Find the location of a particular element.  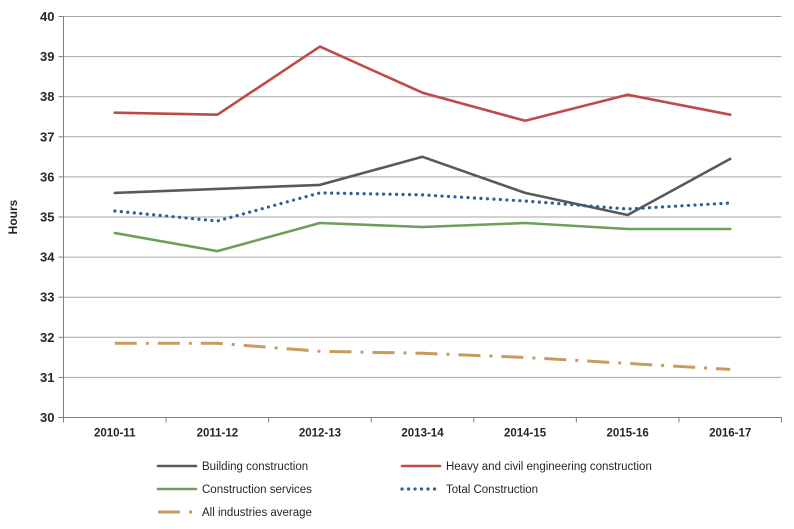

series-line-total-construction is located at coordinates (422, 207).